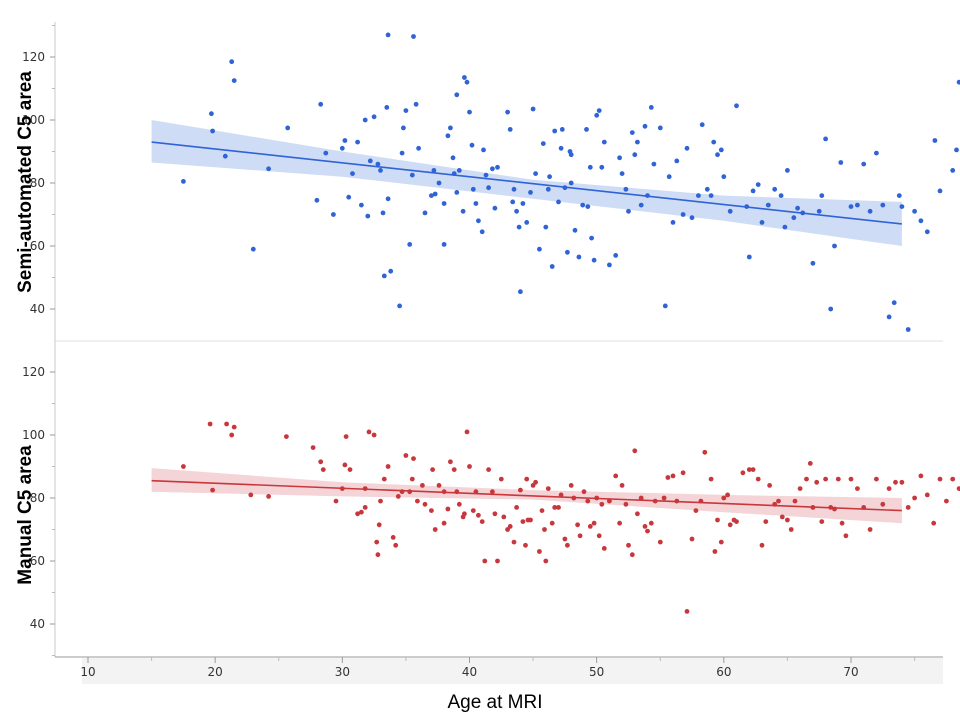  I want to click on x-tick-label: 60, so click(723, 672).